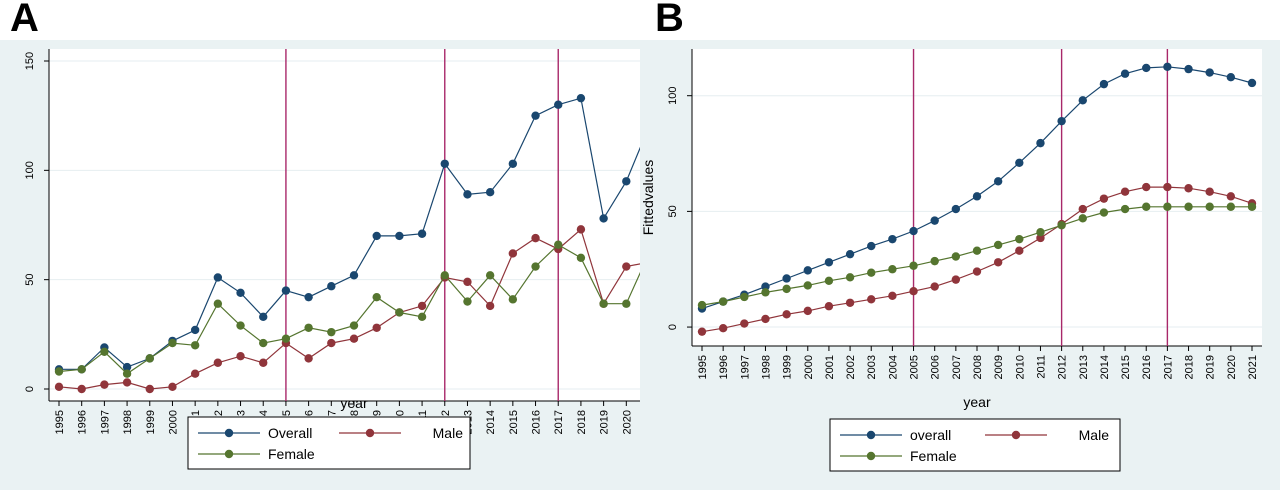 The width and height of the screenshot is (1280, 492). Describe the element at coordinates (872, 367) in the screenshot. I see `chartb-xtick-label: 2003` at that location.